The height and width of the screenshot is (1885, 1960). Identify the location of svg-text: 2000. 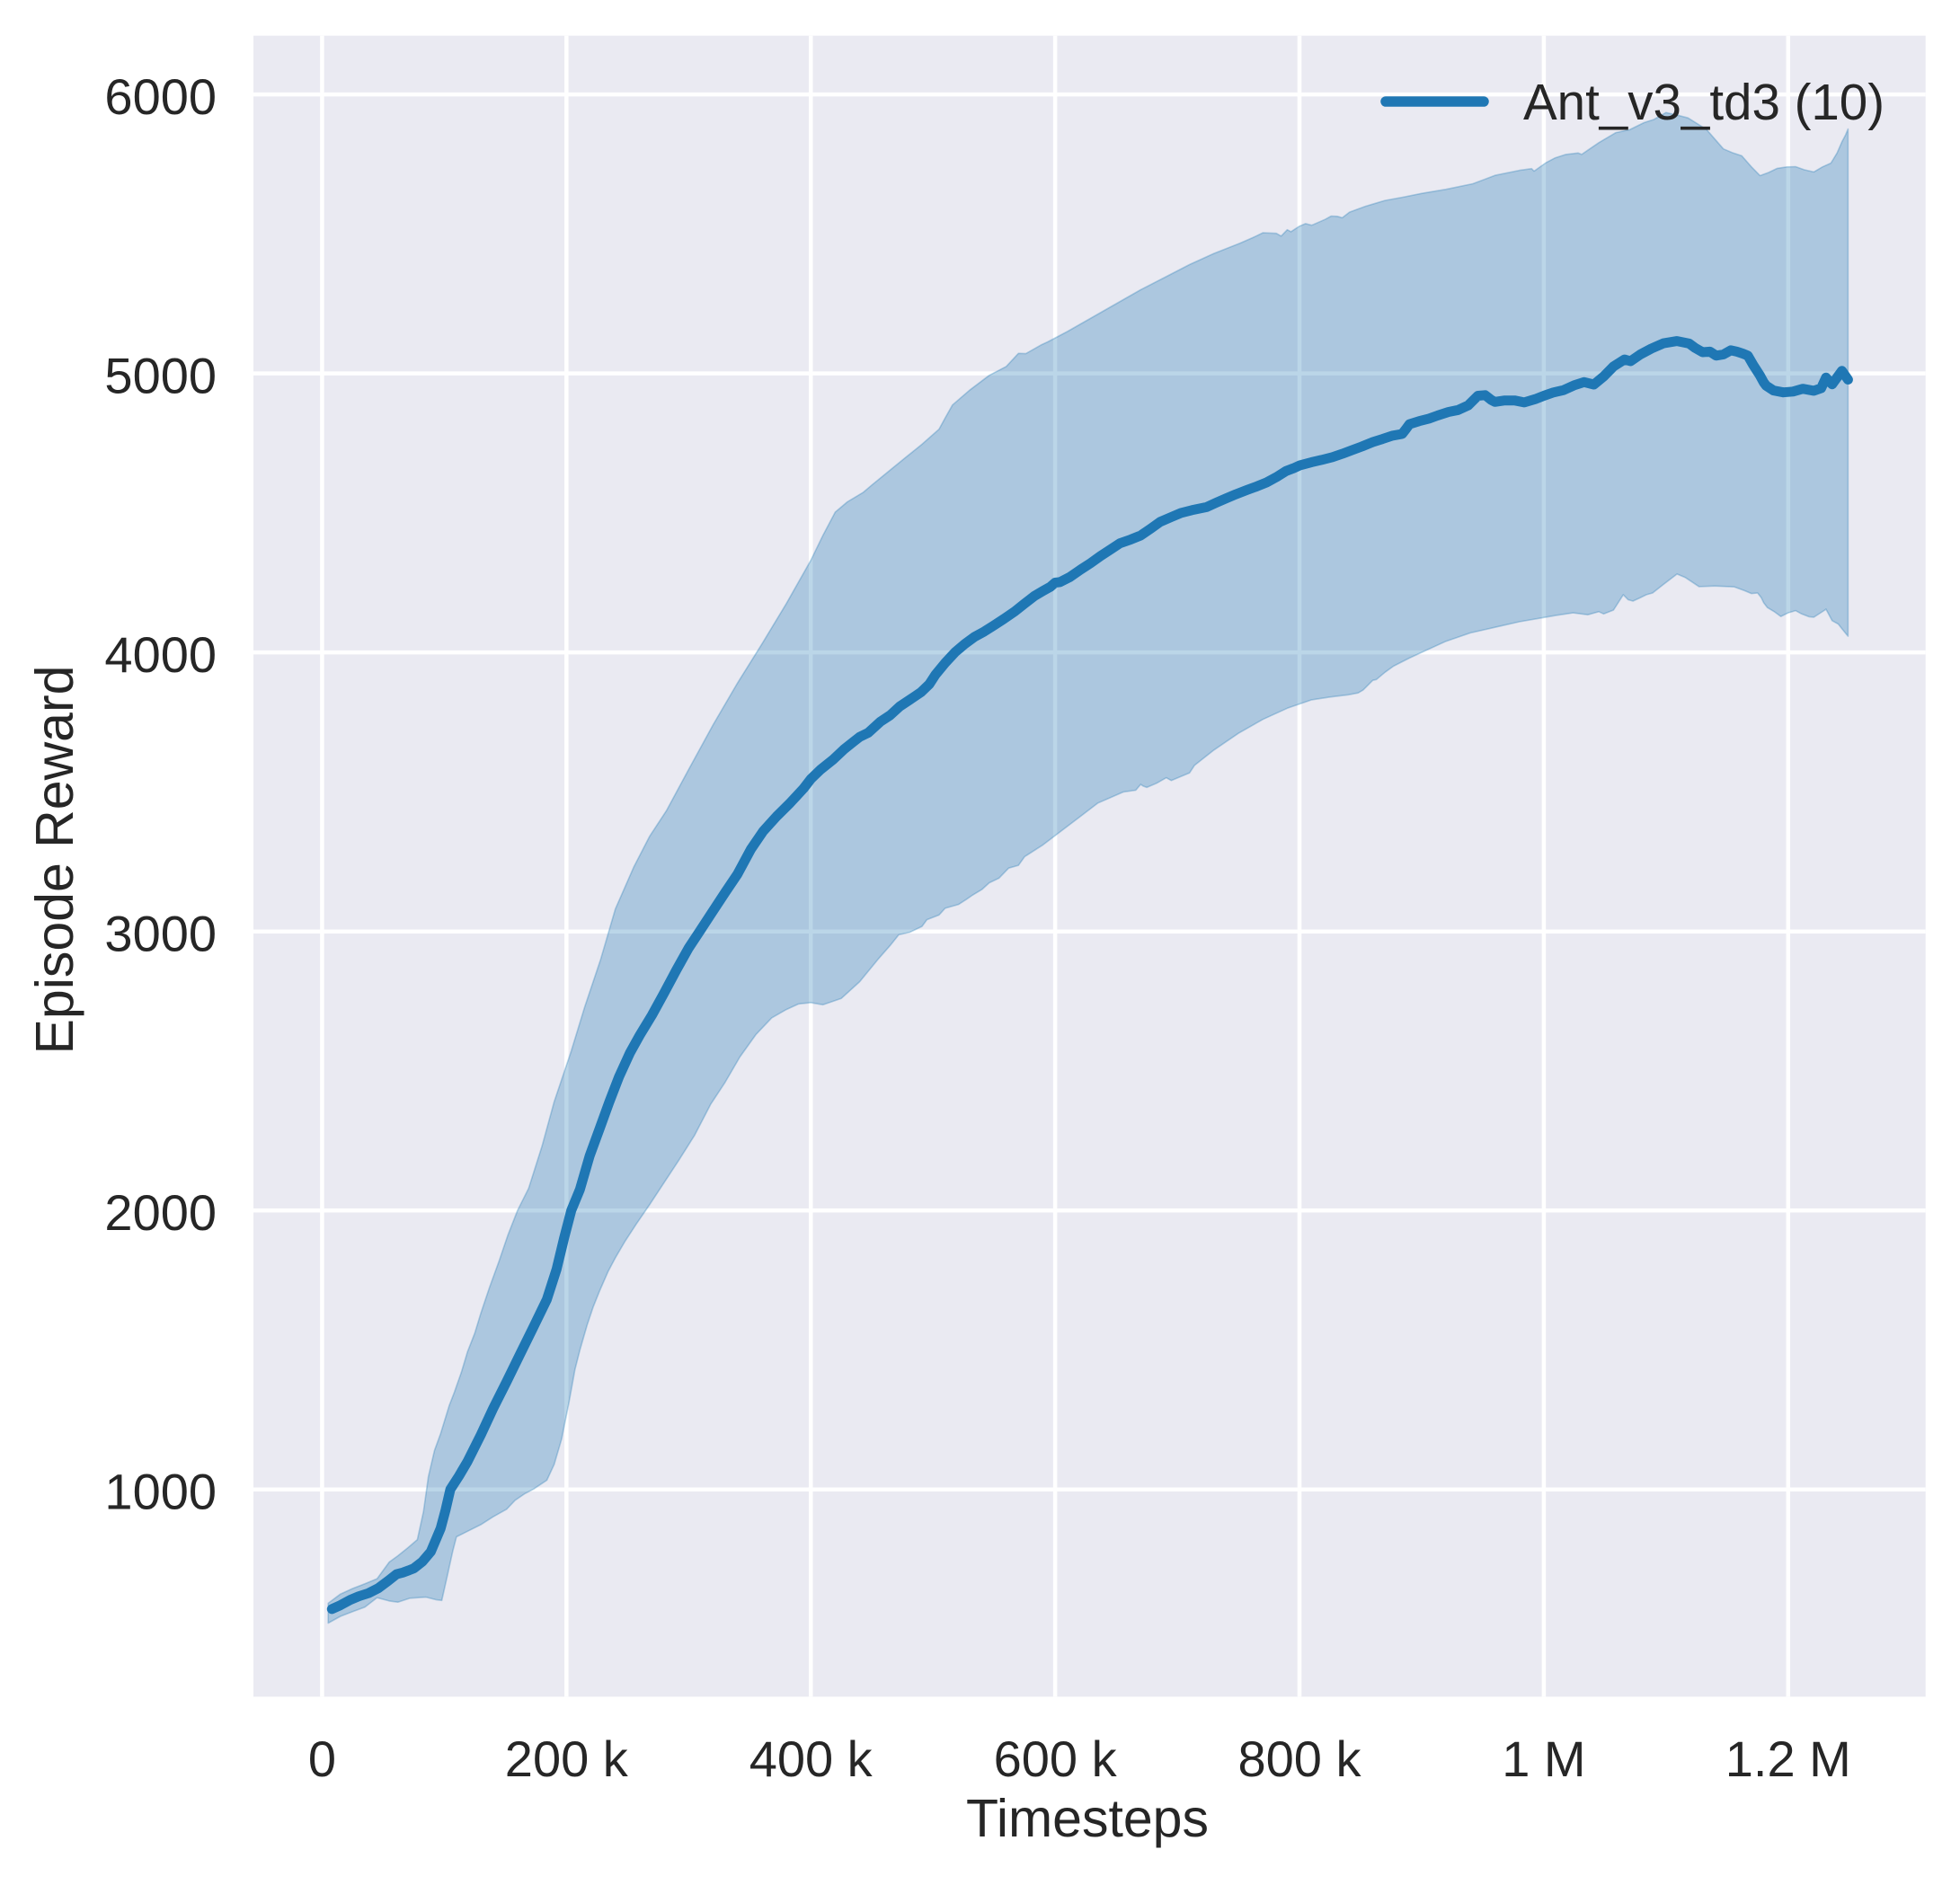
(161, 1212).